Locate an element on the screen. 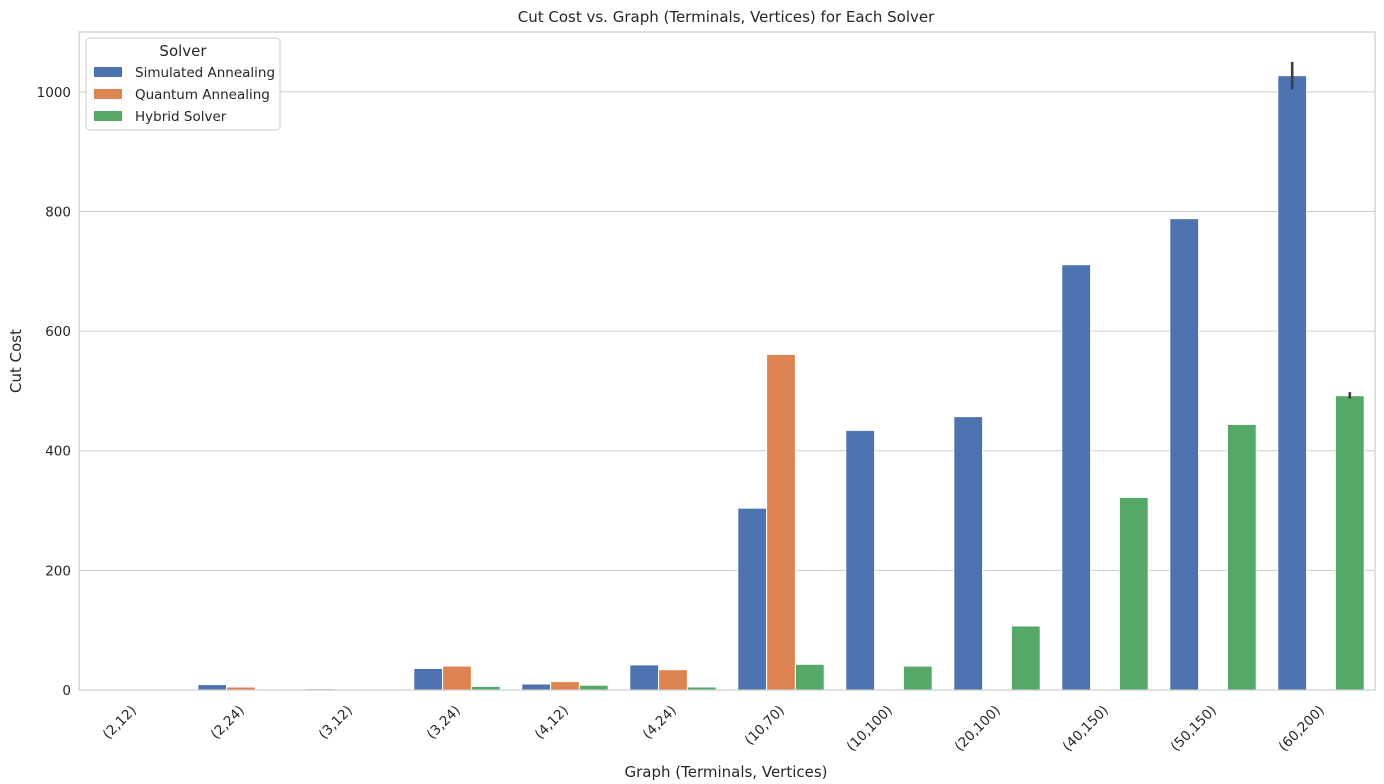 This screenshot has width=1384, height=784. x-tick-label: (60,200) is located at coordinates (1302, 729).